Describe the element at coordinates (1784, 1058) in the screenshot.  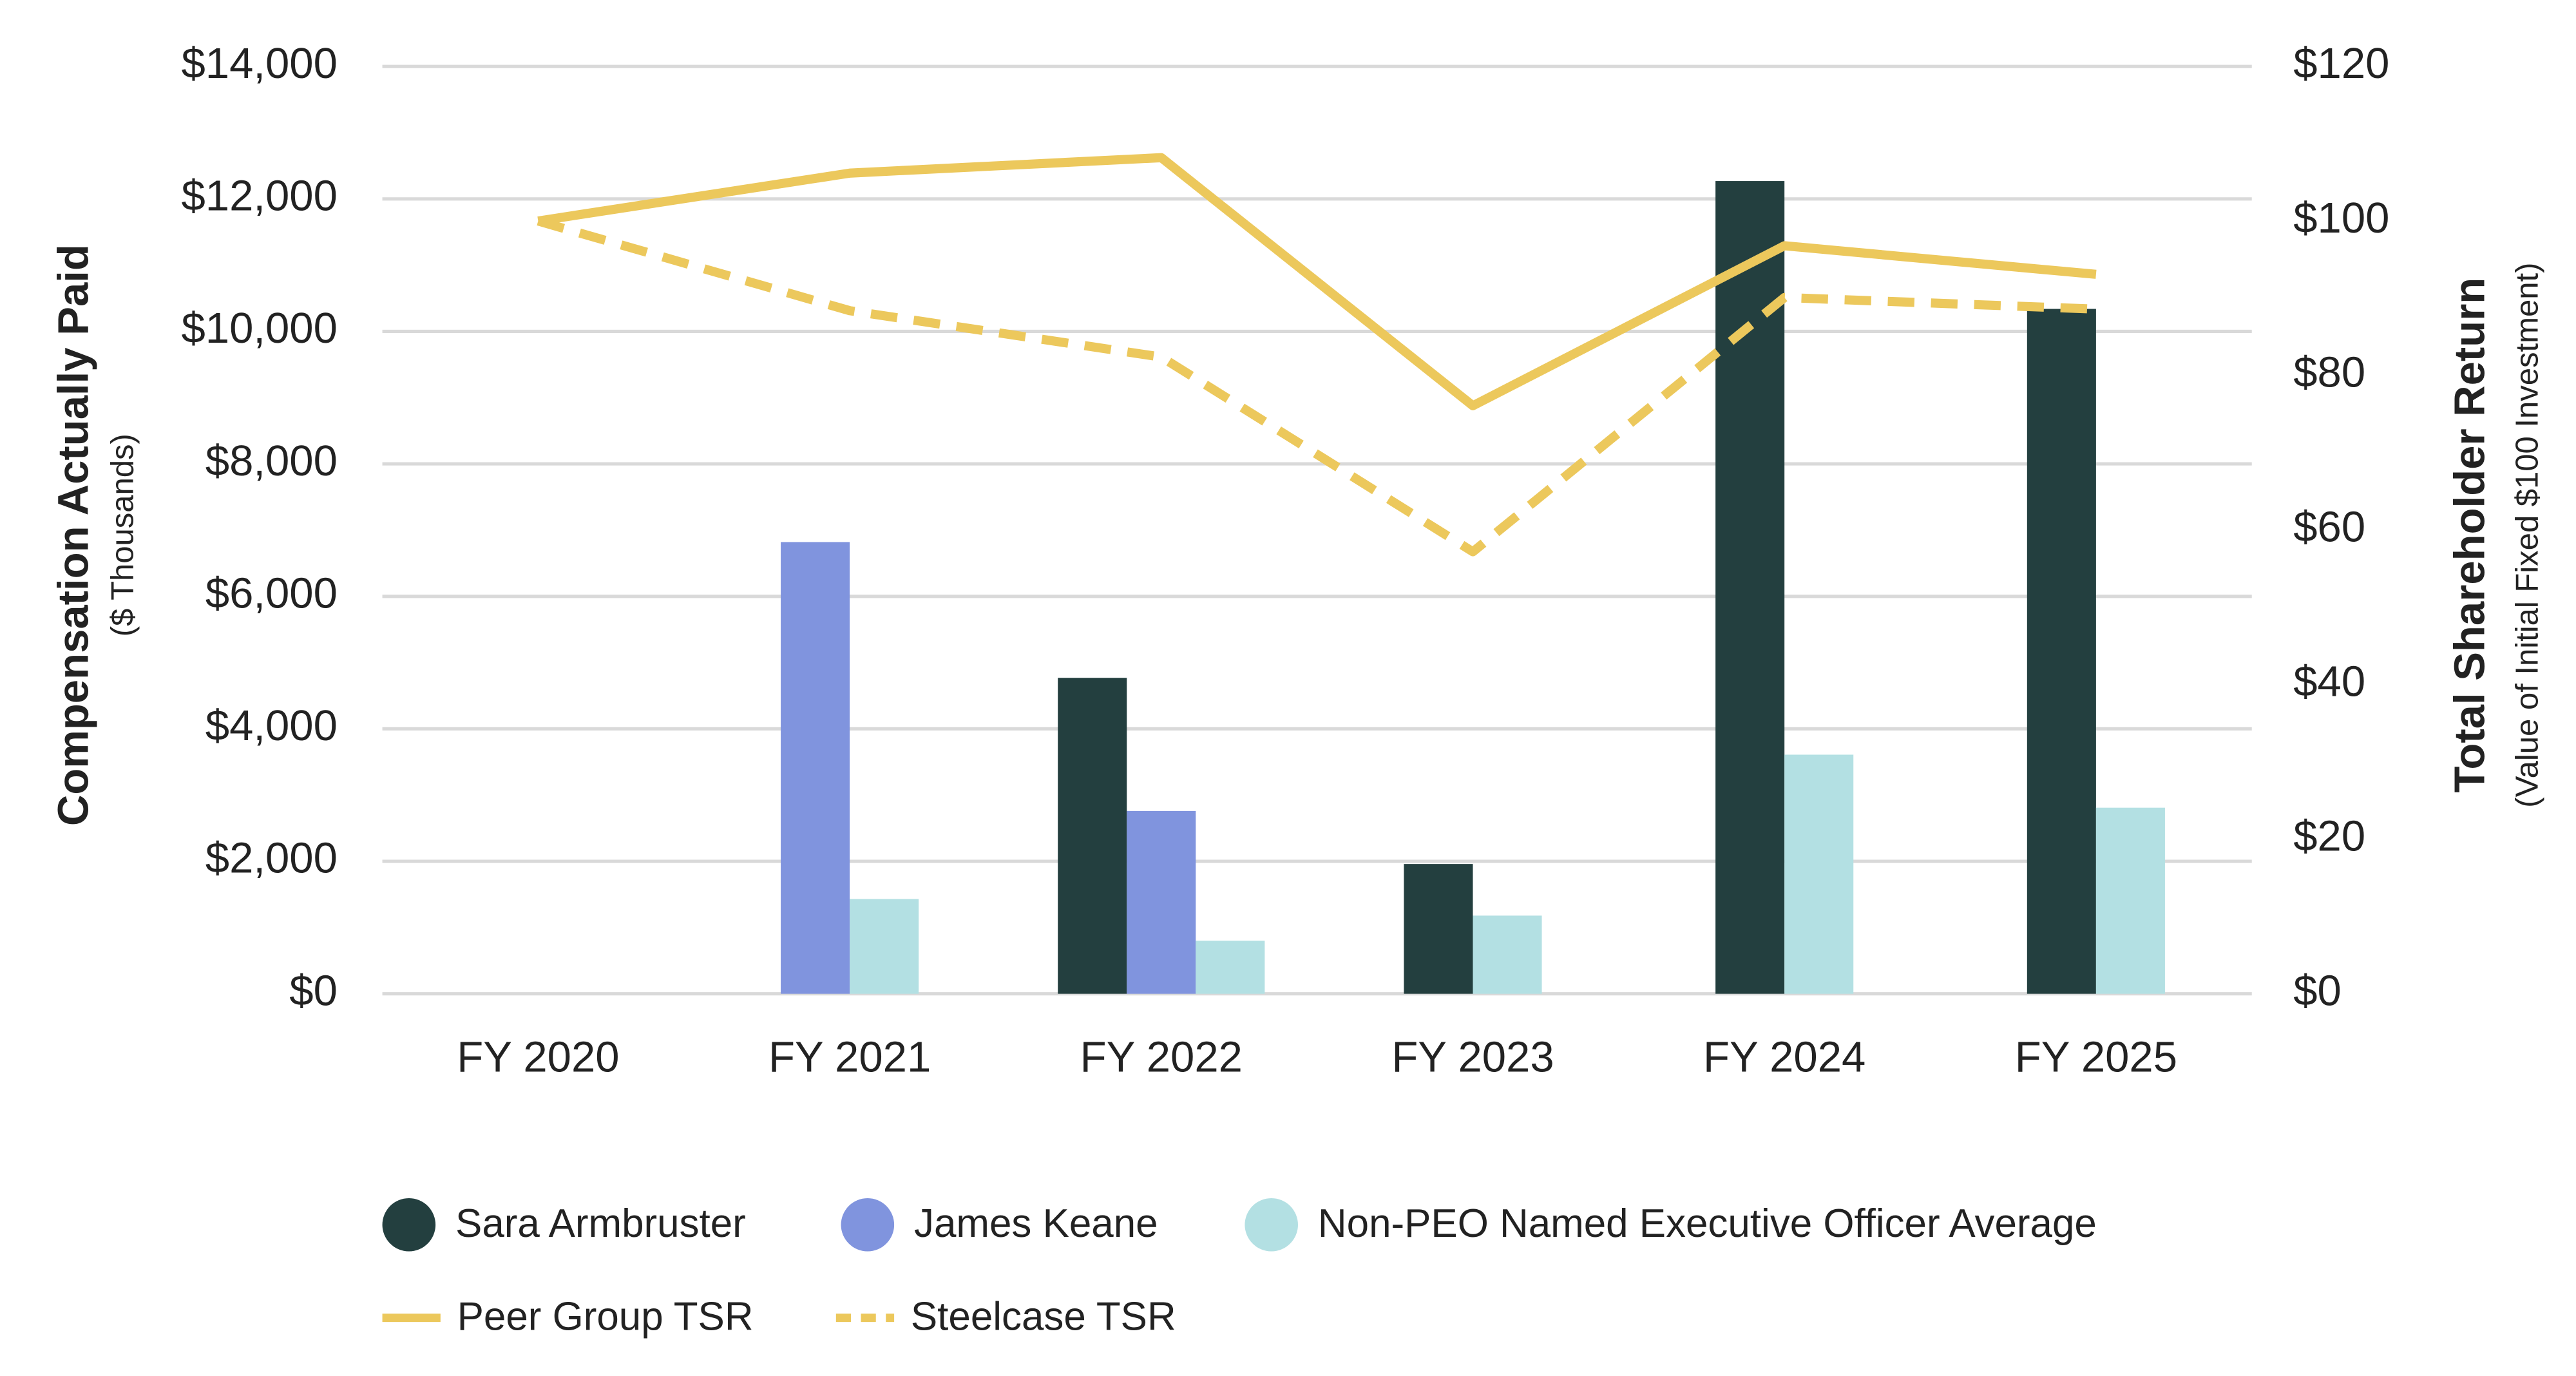
I see `x-tick-label: FY 2024` at that location.